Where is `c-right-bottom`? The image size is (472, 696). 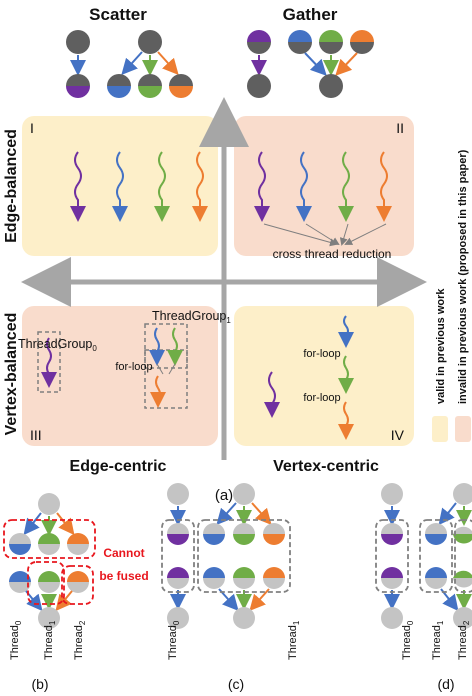
c-right-bottom is located at coordinates (244, 618).